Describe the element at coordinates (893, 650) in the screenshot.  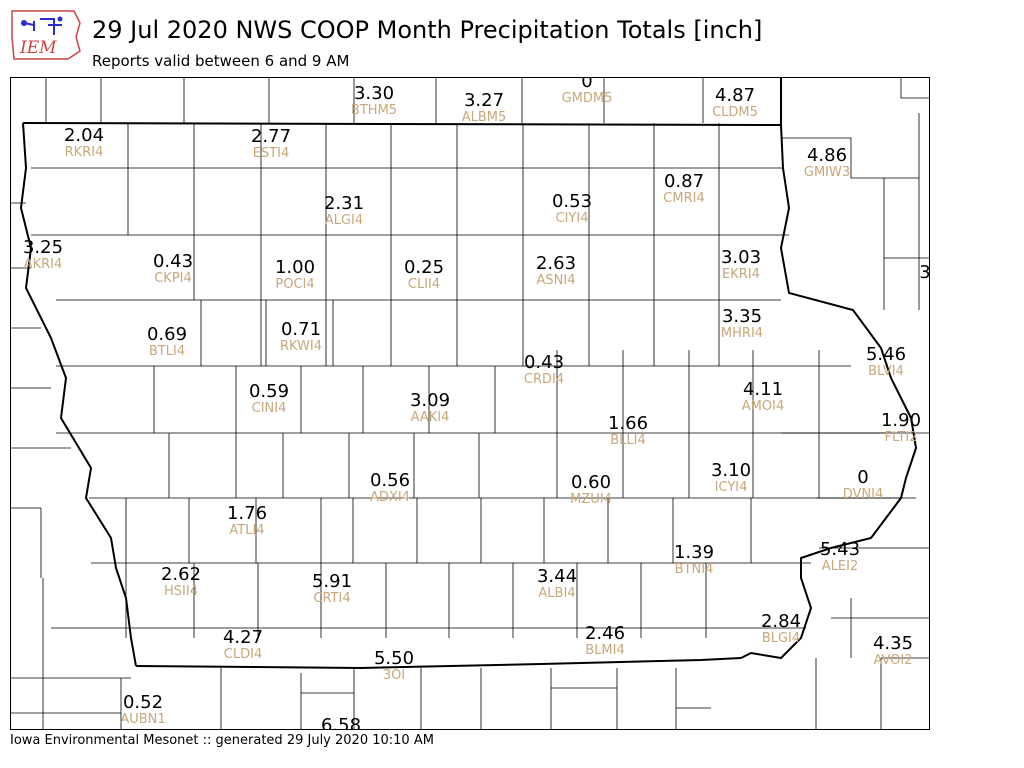
I see `station-marker: 4.35 AVOI2` at that location.